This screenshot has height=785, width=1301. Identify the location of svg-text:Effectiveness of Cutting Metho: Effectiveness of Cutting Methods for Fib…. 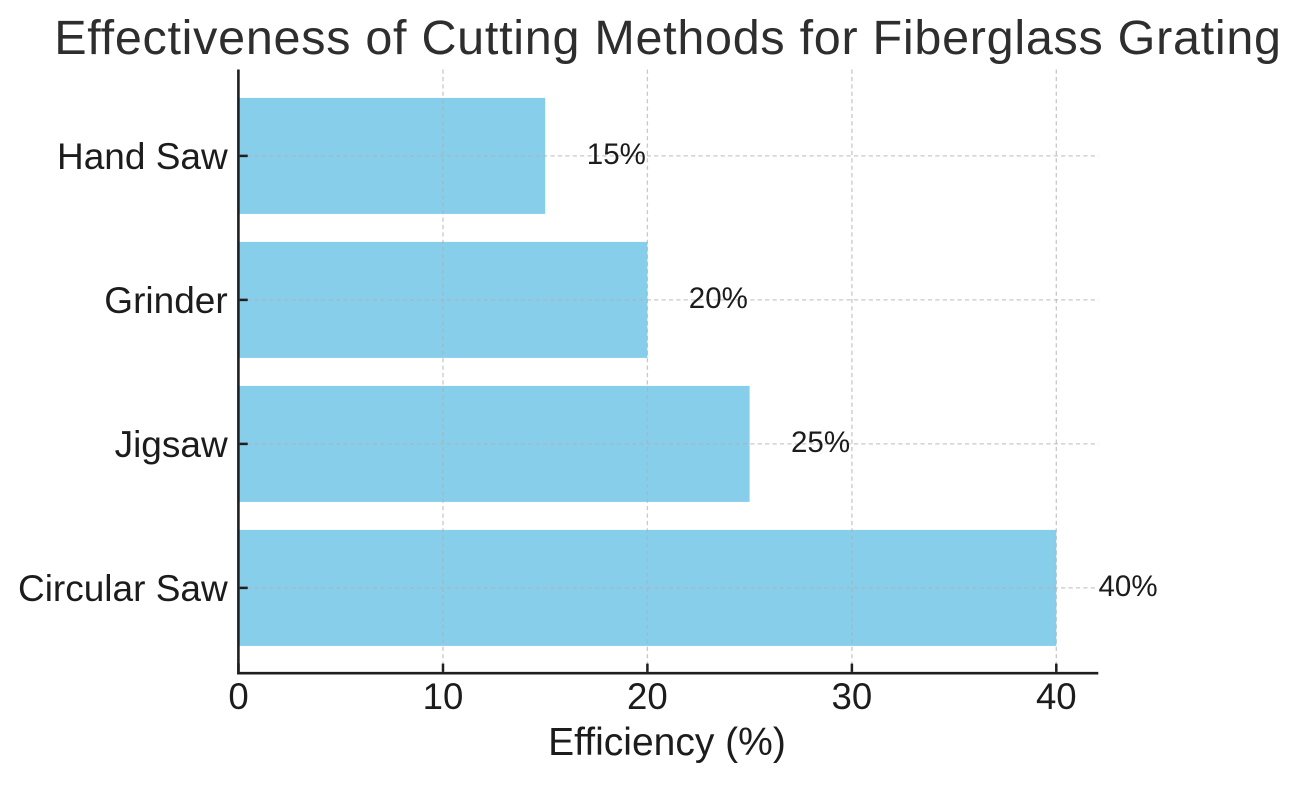
(668, 38).